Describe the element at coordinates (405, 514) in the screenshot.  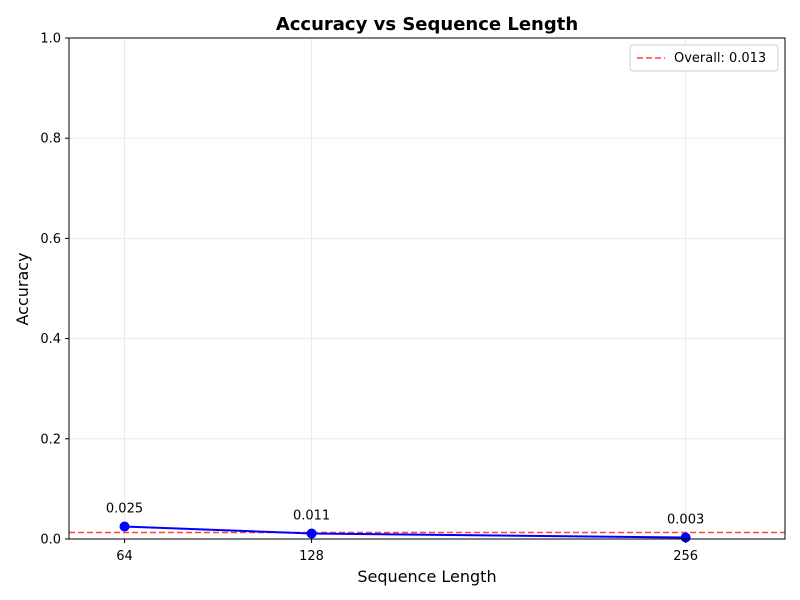
I see `data-labels: 0.025 0.011 0.003` at that location.